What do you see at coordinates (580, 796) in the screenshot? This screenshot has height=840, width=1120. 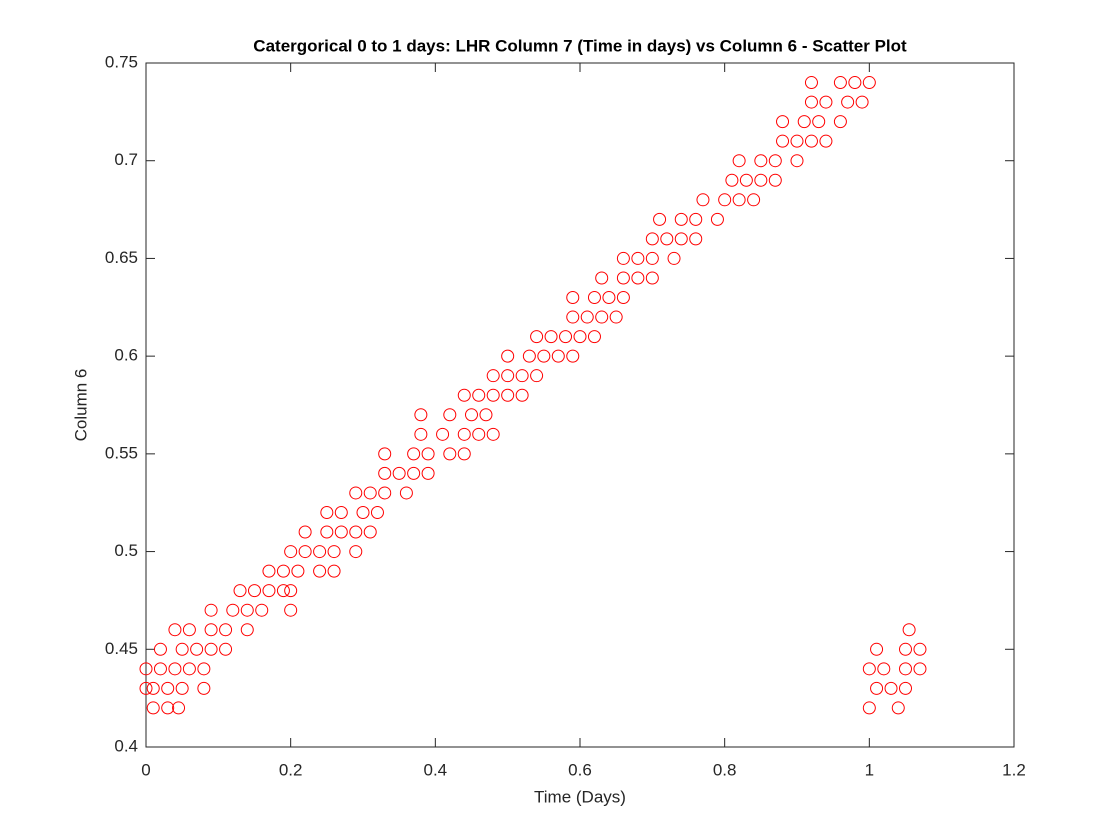 I see `x-axis-label: Time (Days)` at bounding box center [580, 796].